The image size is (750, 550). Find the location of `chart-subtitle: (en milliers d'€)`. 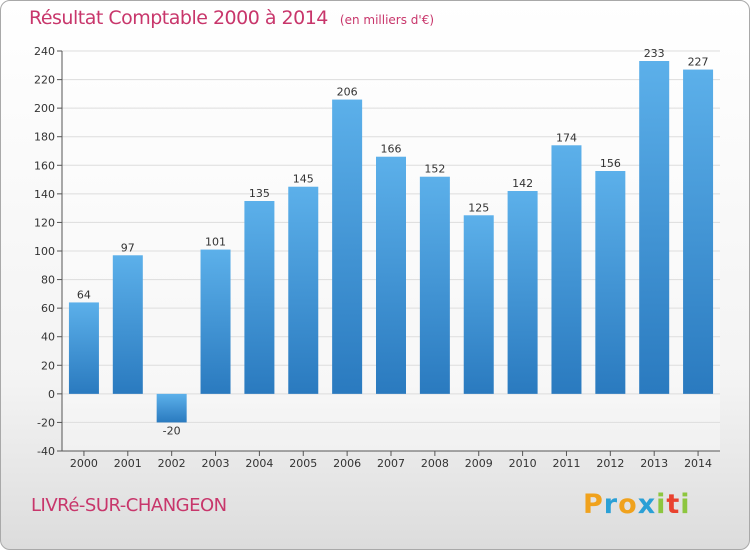

chart-subtitle: (en milliers d'€) is located at coordinates (387, 20).